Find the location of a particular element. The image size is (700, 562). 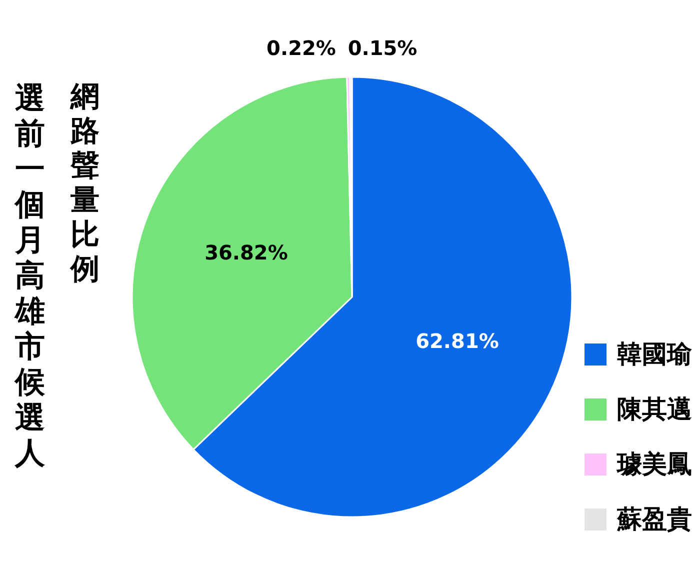

legend-label: 璩美鳳 is located at coordinates (654, 464).